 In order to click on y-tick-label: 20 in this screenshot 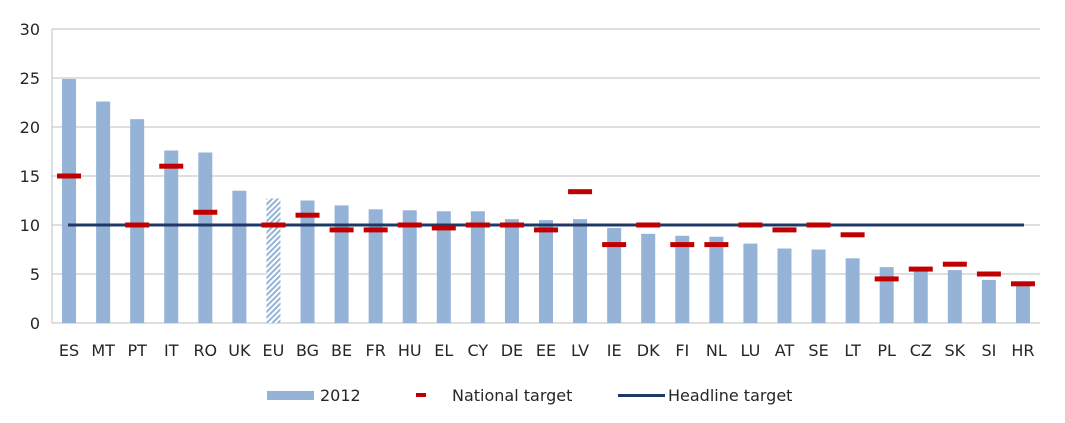, I will do `click(30, 127)`.